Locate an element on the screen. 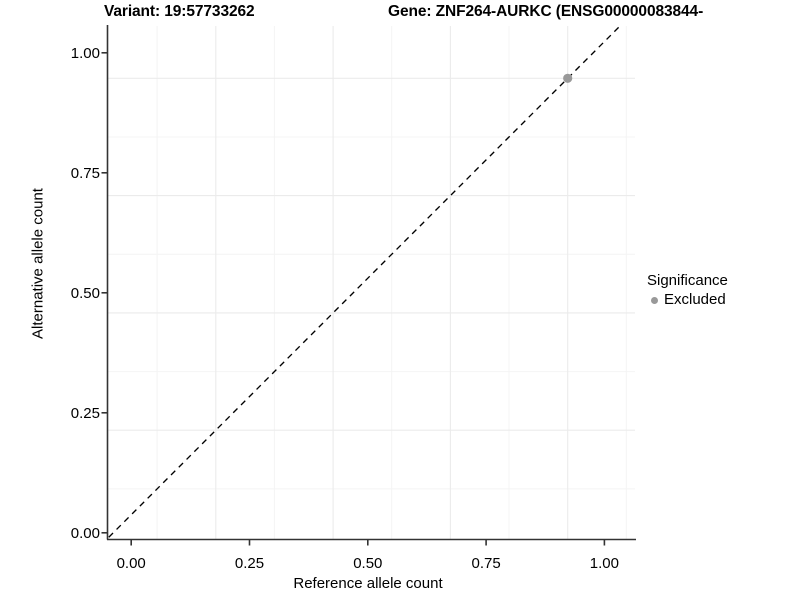 This screenshot has width=800, height=600. y-axis-tick-labels: 1.00 0.75 0.50 0.25 0.00 is located at coordinates (70, 300).